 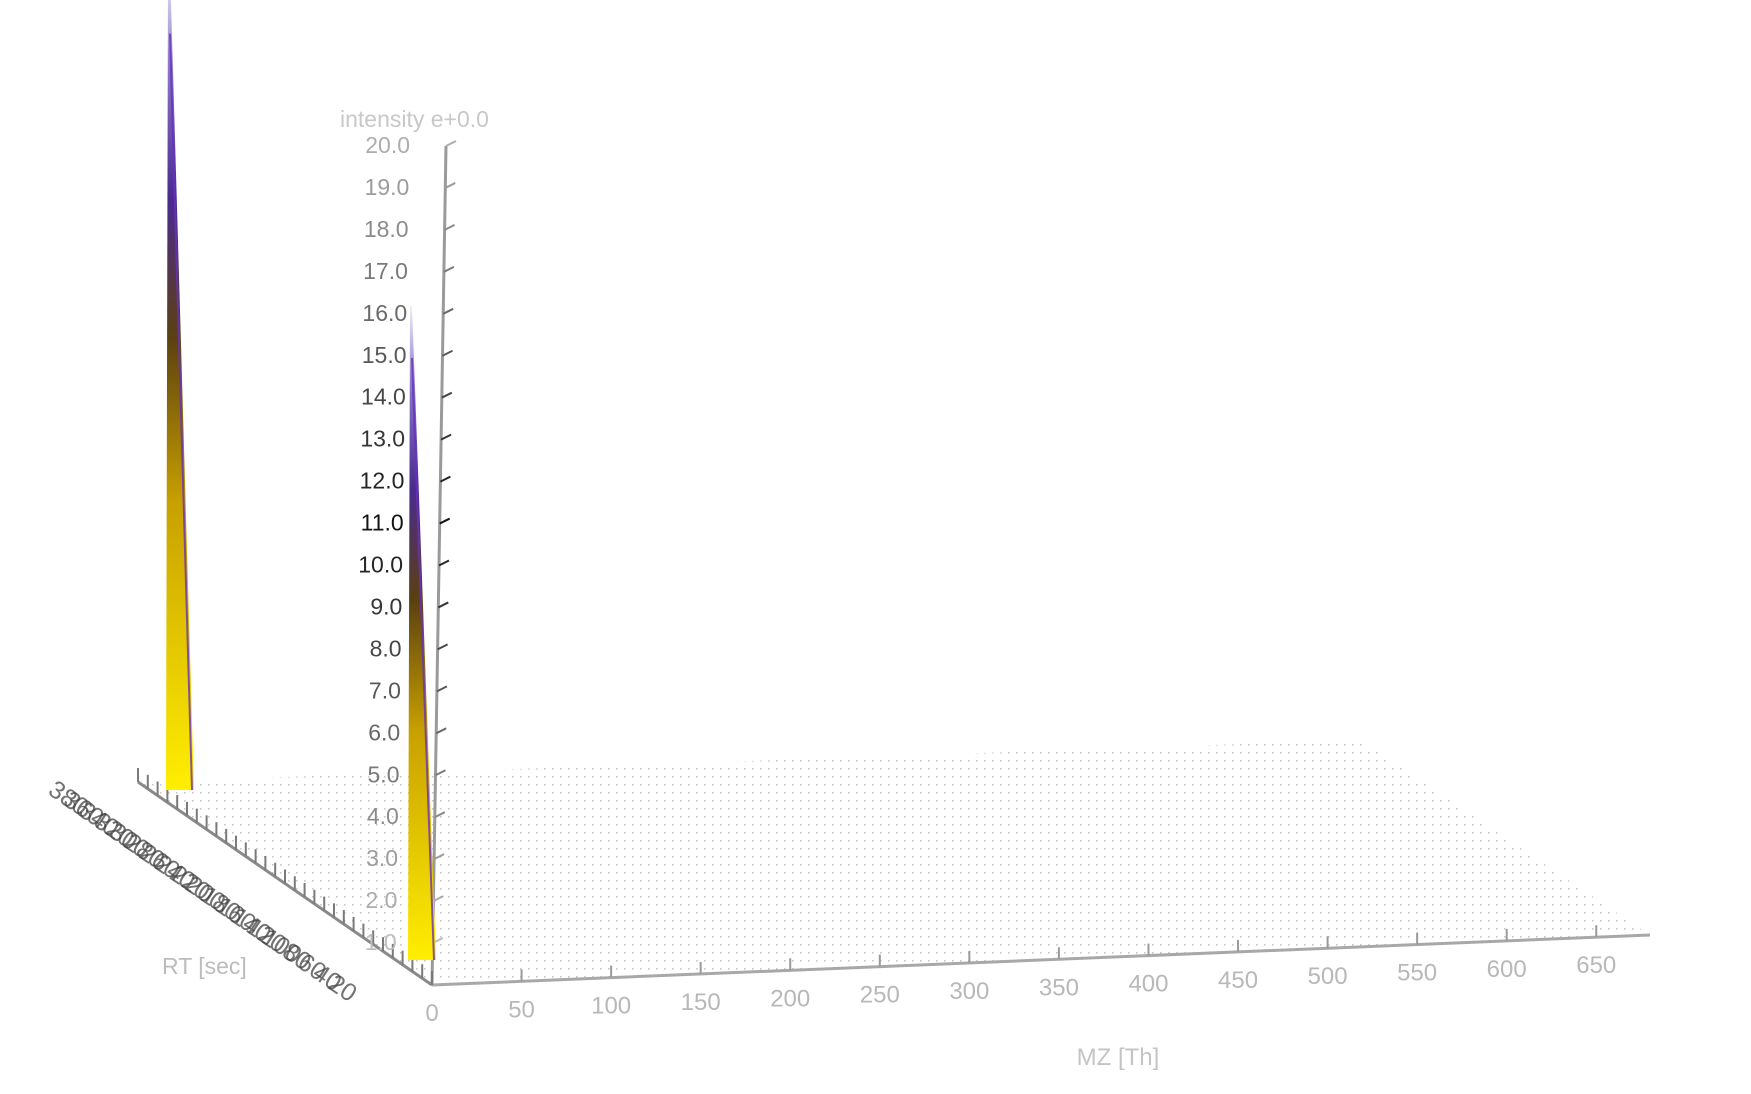 I want to click on mz-tick-label: 400, so click(x=1148, y=984).